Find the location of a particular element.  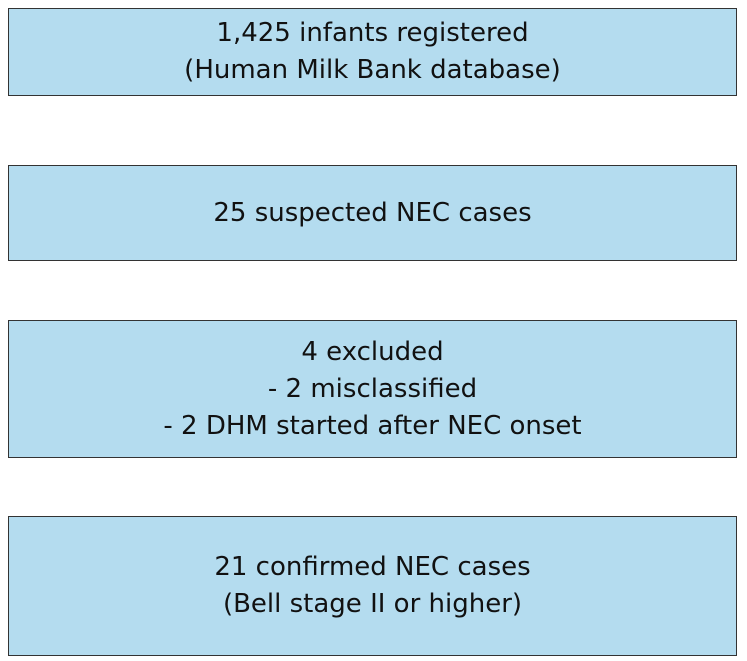

box-text: 25 suspected NEC cases is located at coordinates (372, 212).